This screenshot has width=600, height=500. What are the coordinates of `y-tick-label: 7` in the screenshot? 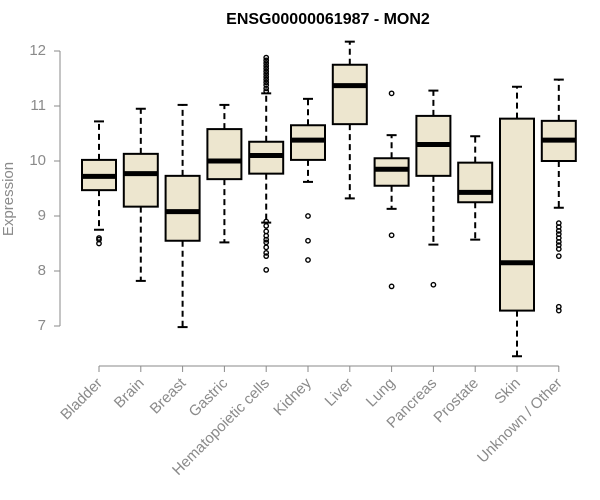 It's located at (42, 325).